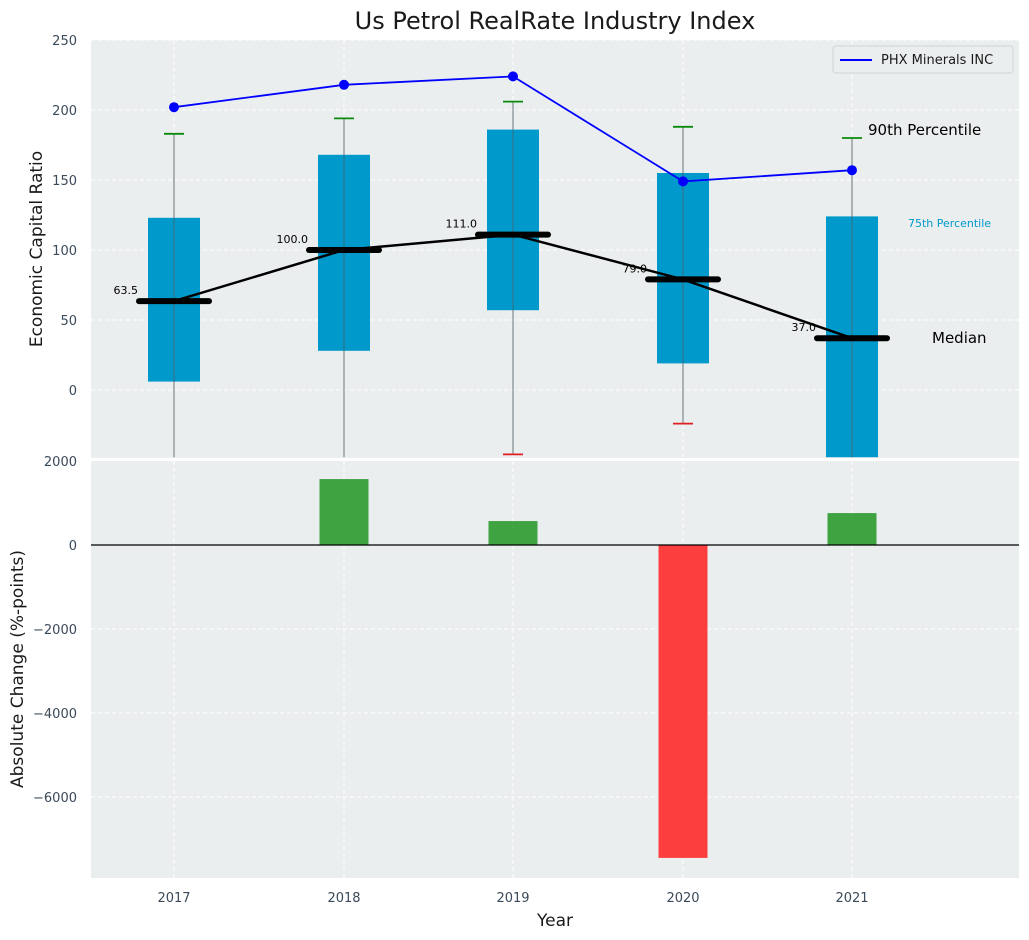  Describe the element at coordinates (73, 391) in the screenshot. I see `top-y-tick-0: 0` at that location.